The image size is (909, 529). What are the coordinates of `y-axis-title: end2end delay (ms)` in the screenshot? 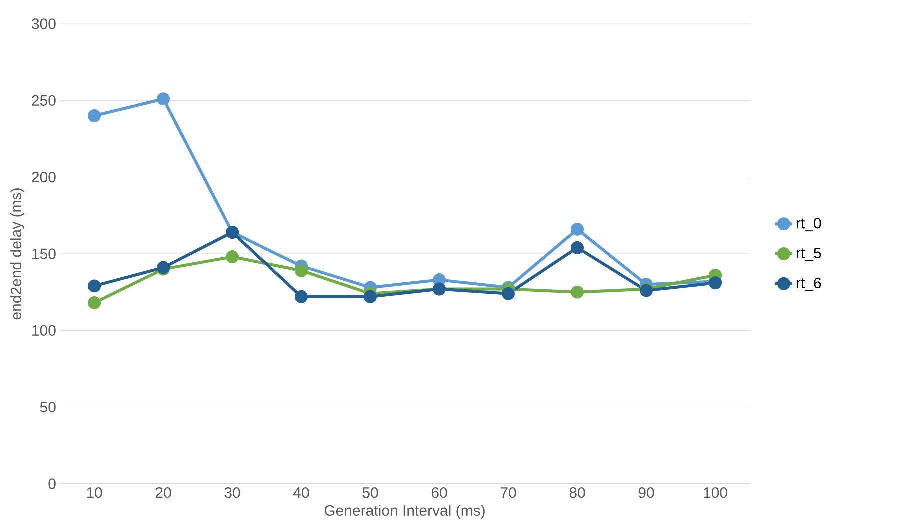 It's located at (17, 254).